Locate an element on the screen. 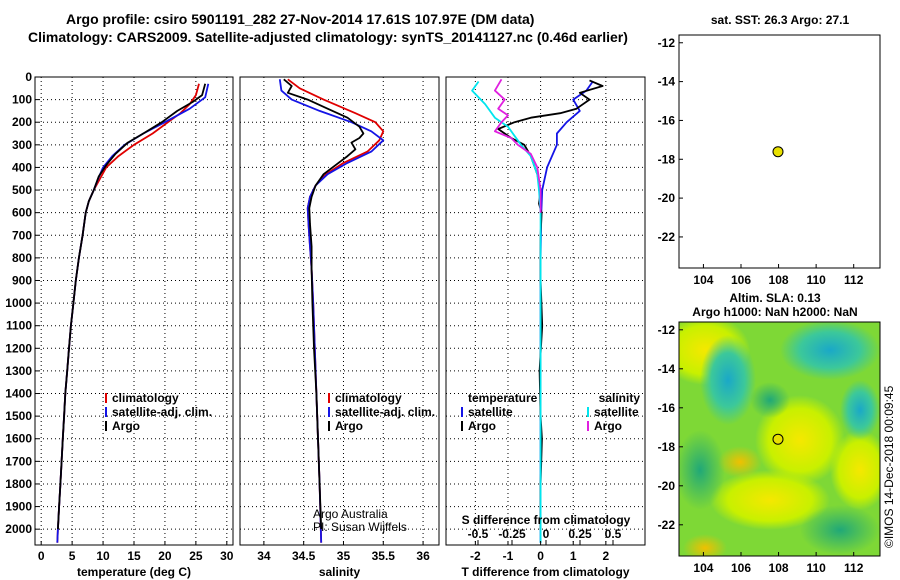 This screenshot has height=580, width=900. x-axis-label: T difference from climatology is located at coordinates (545, 572).